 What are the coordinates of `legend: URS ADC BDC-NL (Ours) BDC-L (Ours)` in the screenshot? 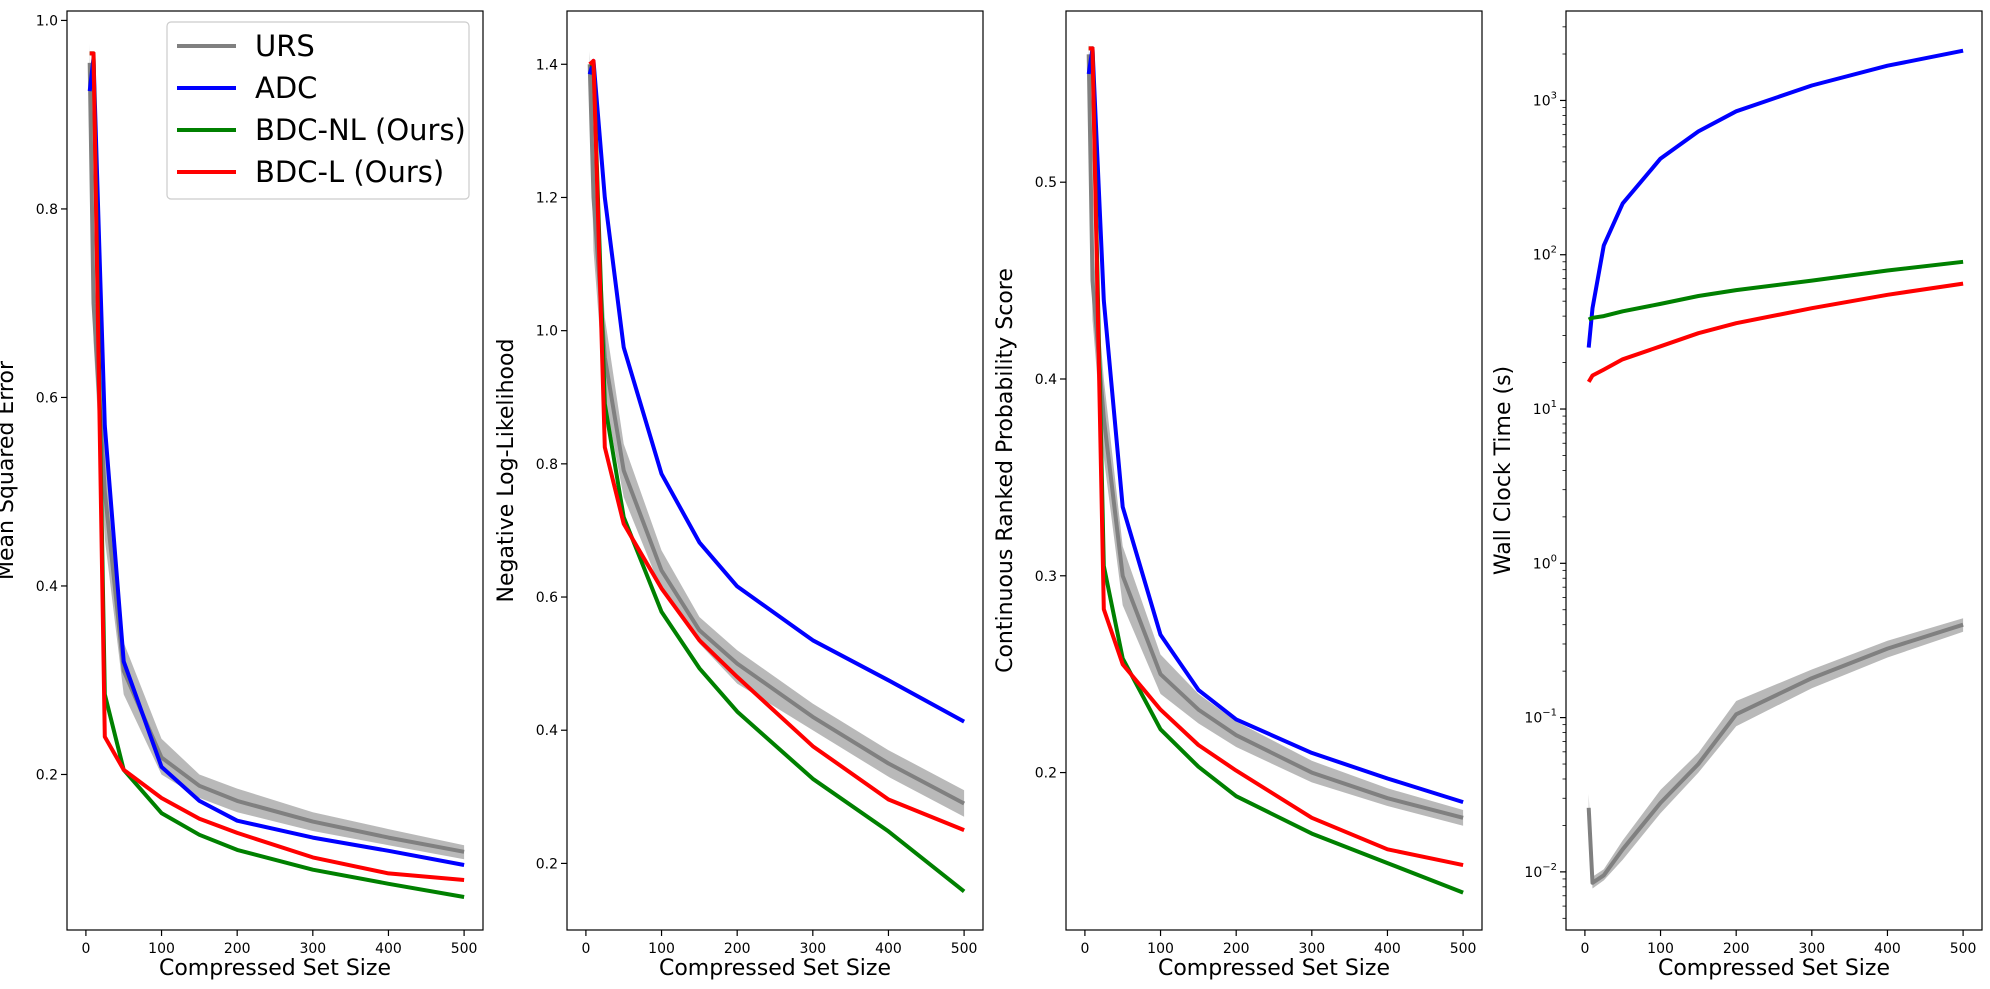 It's located at (318, 110).